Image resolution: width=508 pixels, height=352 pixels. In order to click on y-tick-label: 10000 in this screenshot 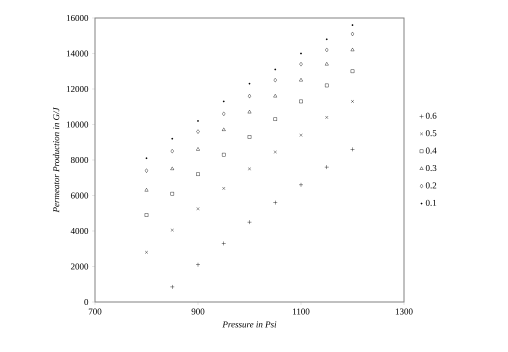, I will do `click(77, 124)`.